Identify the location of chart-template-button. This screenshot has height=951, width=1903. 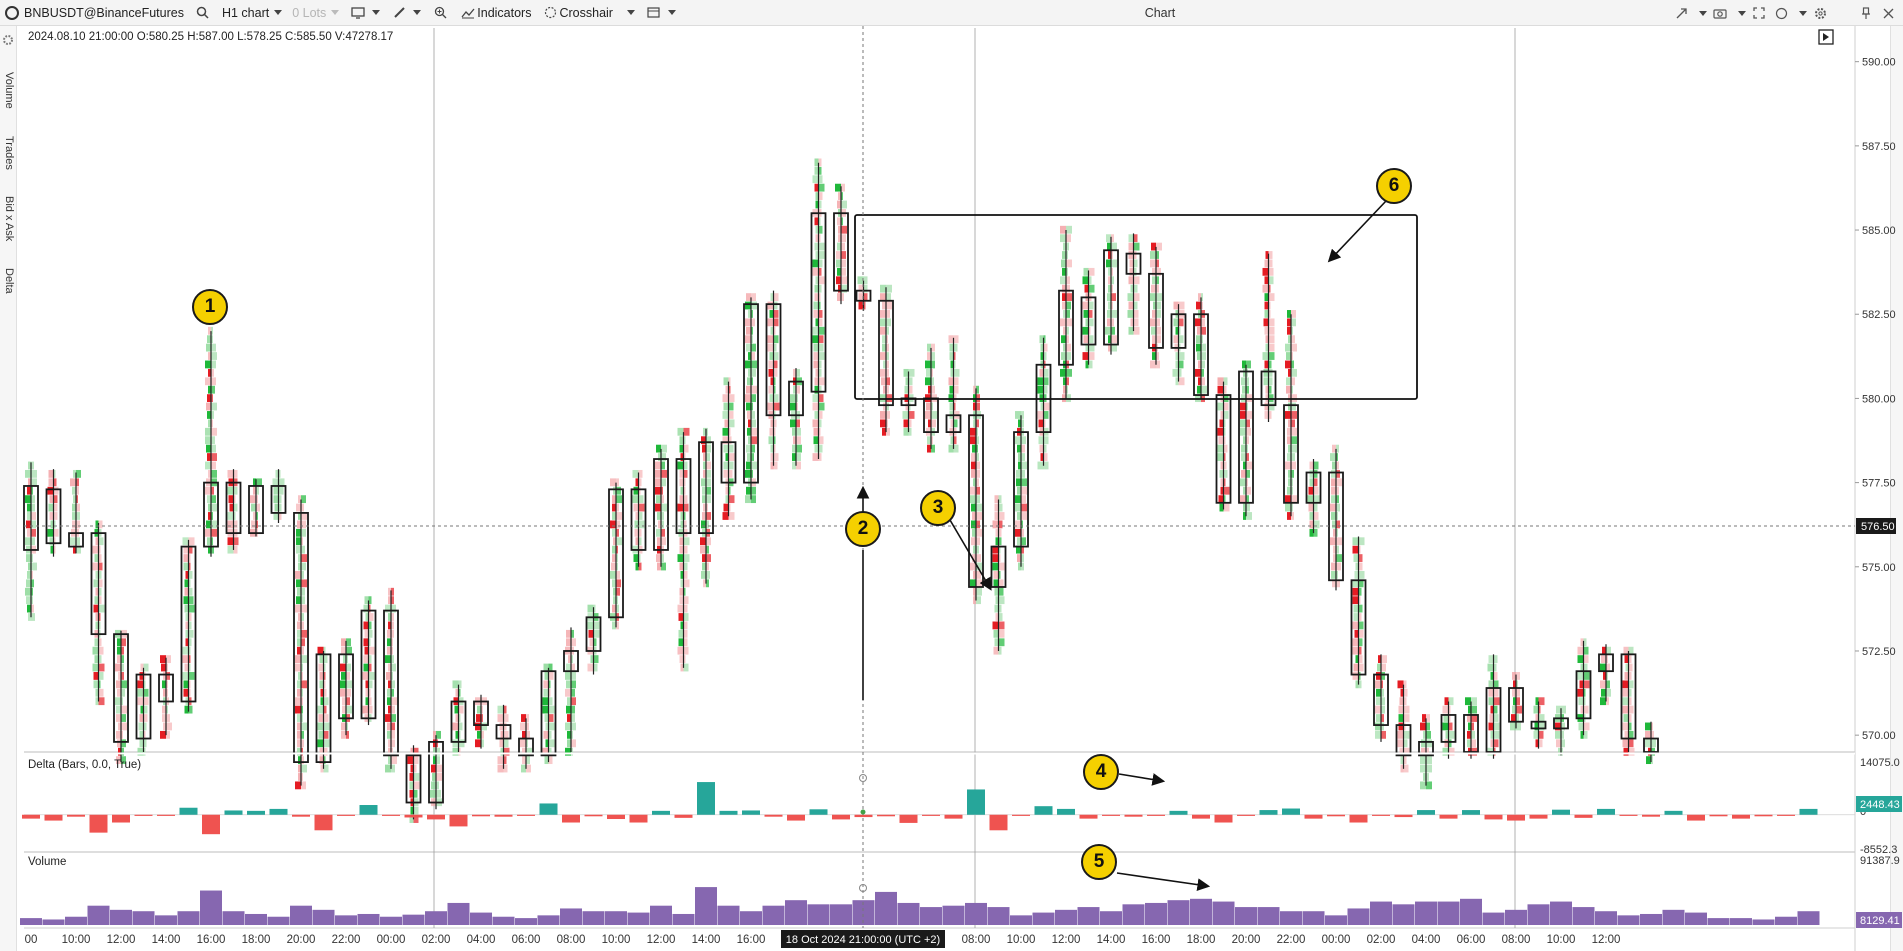
(364, 13).